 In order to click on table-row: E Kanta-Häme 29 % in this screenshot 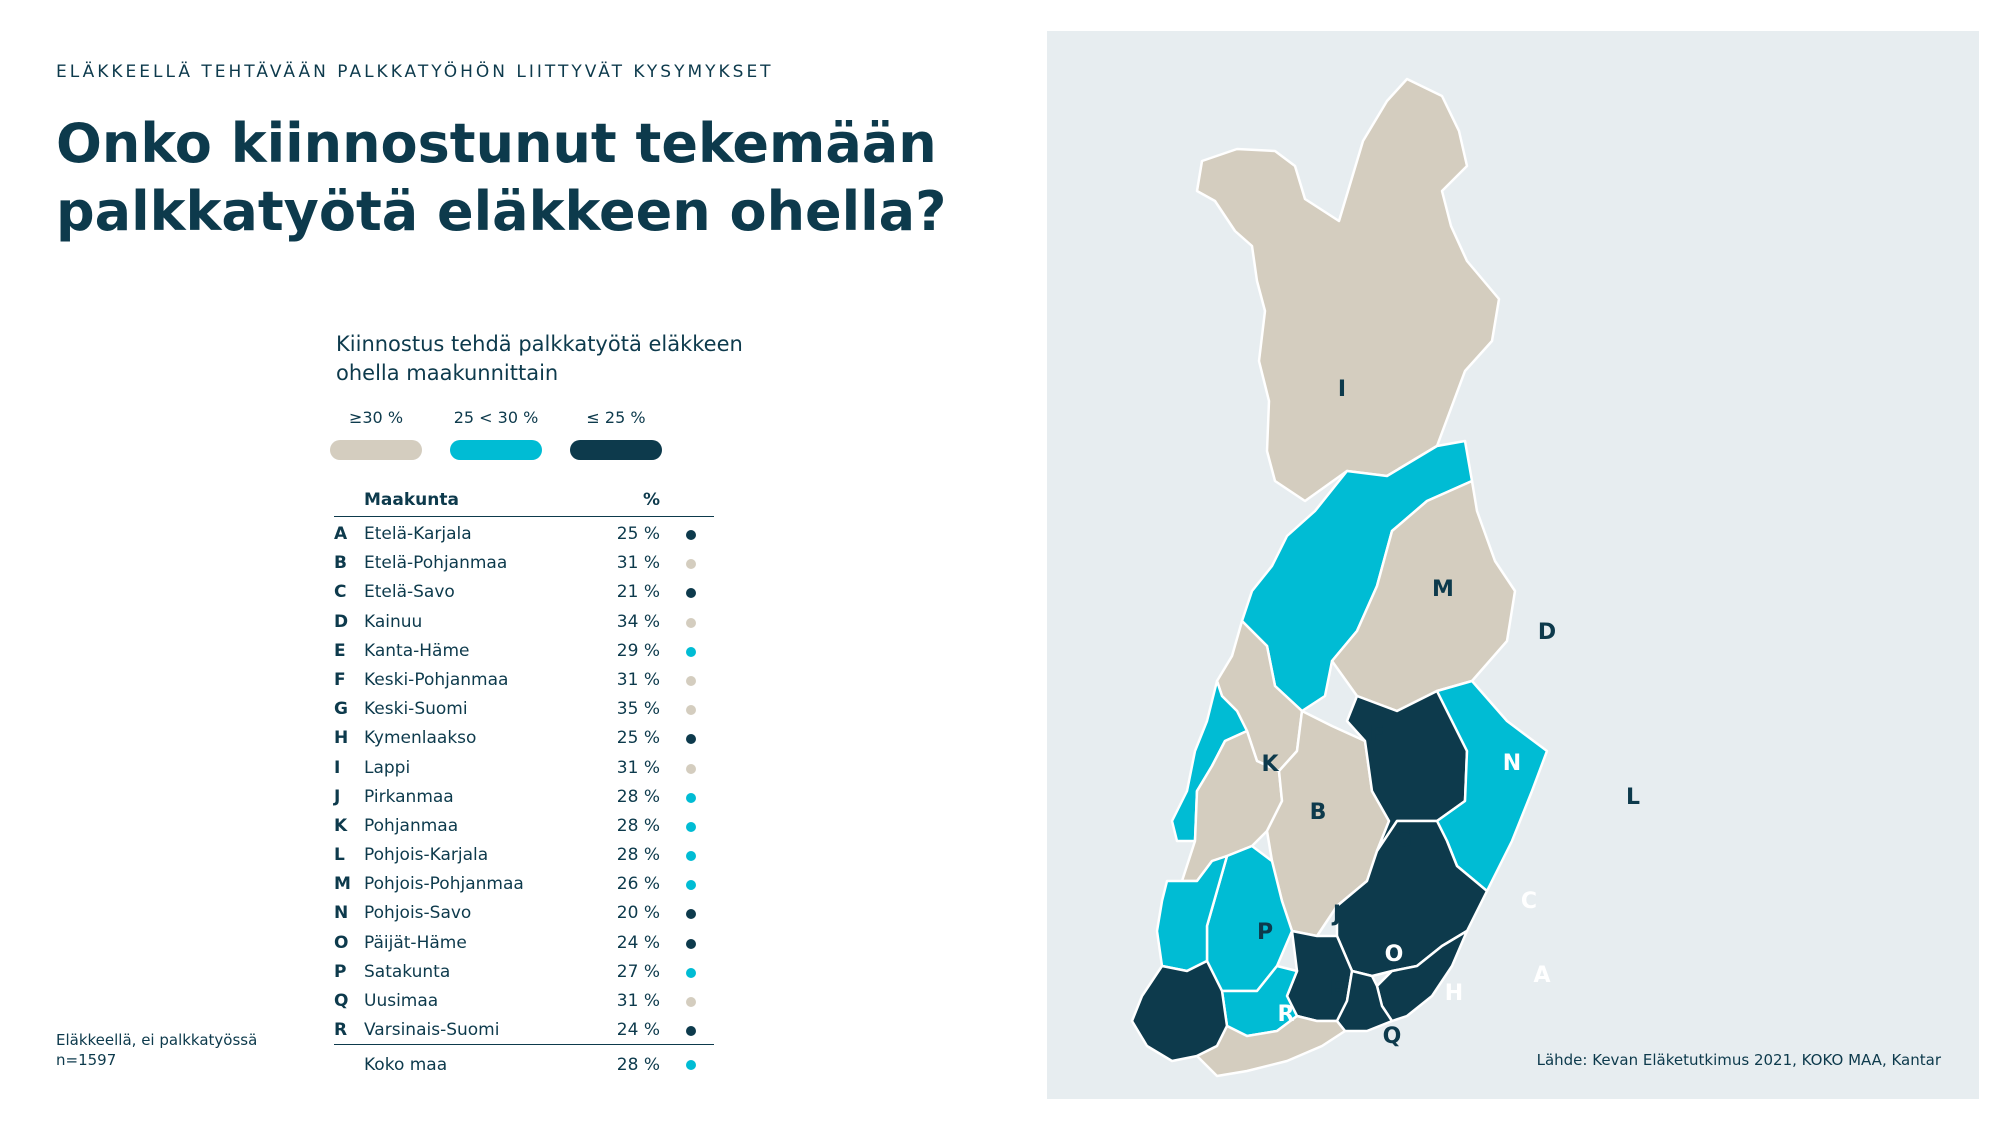, I will do `click(524, 648)`.